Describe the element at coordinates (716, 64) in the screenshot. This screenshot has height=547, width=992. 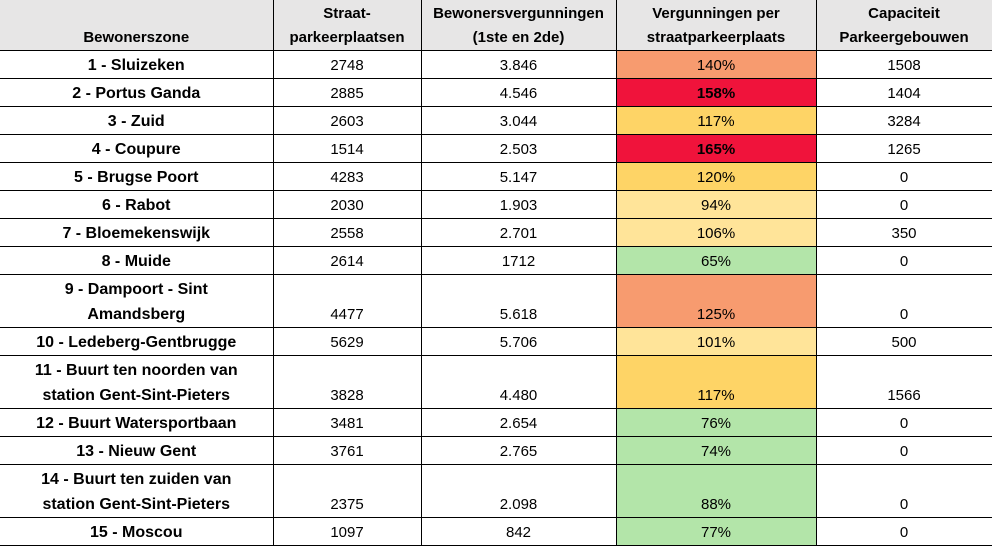
I see `ratio-cell: 140%` at that location.